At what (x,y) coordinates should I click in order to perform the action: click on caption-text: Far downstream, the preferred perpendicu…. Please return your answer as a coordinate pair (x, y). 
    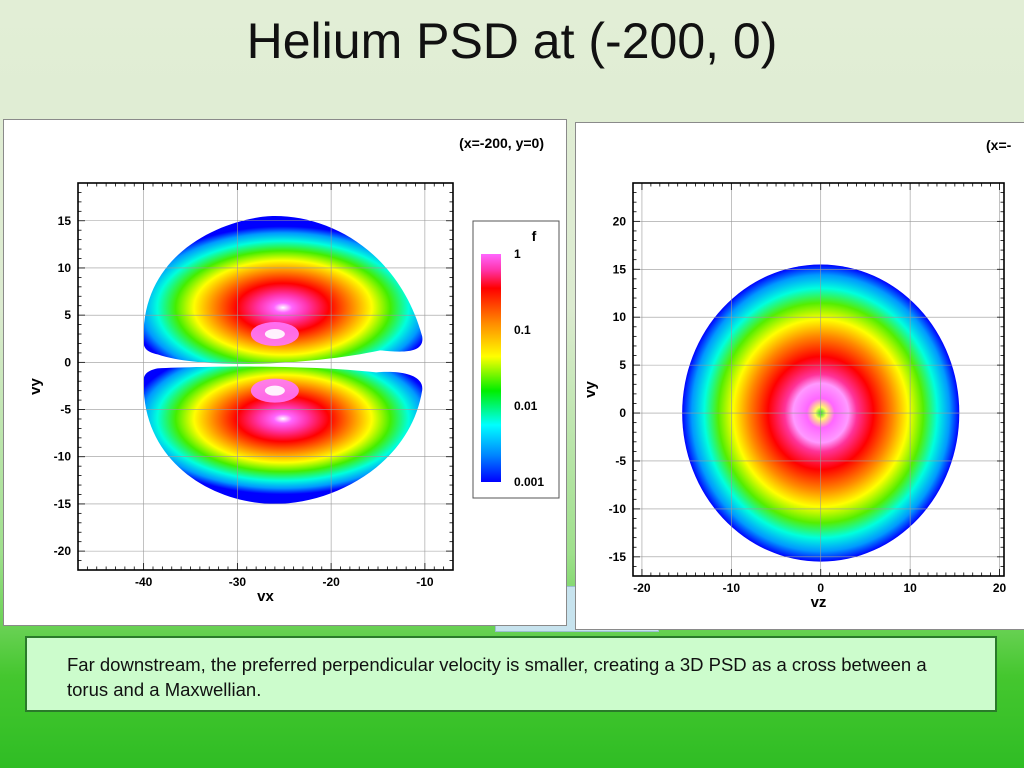
    Looking at the image, I should click on (497, 677).